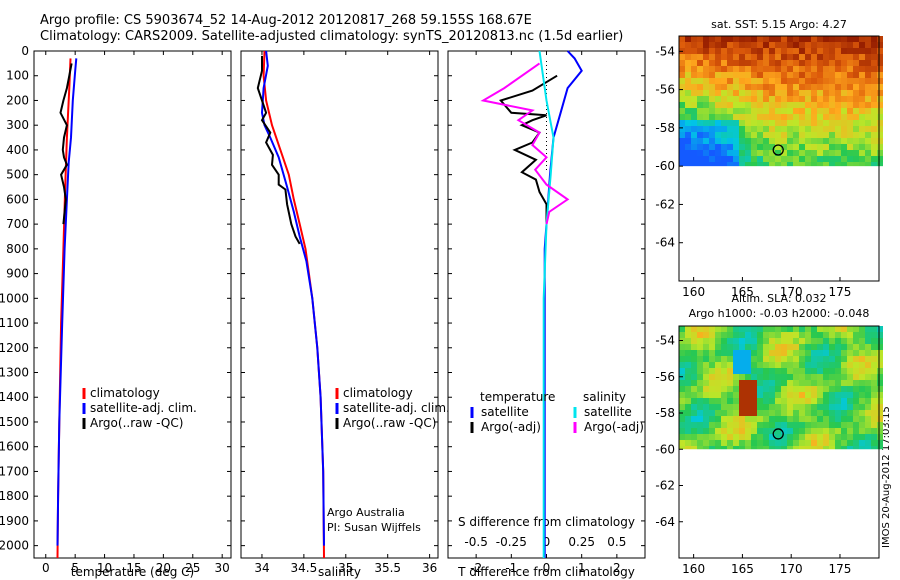 The width and height of the screenshot is (900, 580). What do you see at coordinates (396, 408) in the screenshot?
I see `legend-label: satellite-adj. clim.` at bounding box center [396, 408].